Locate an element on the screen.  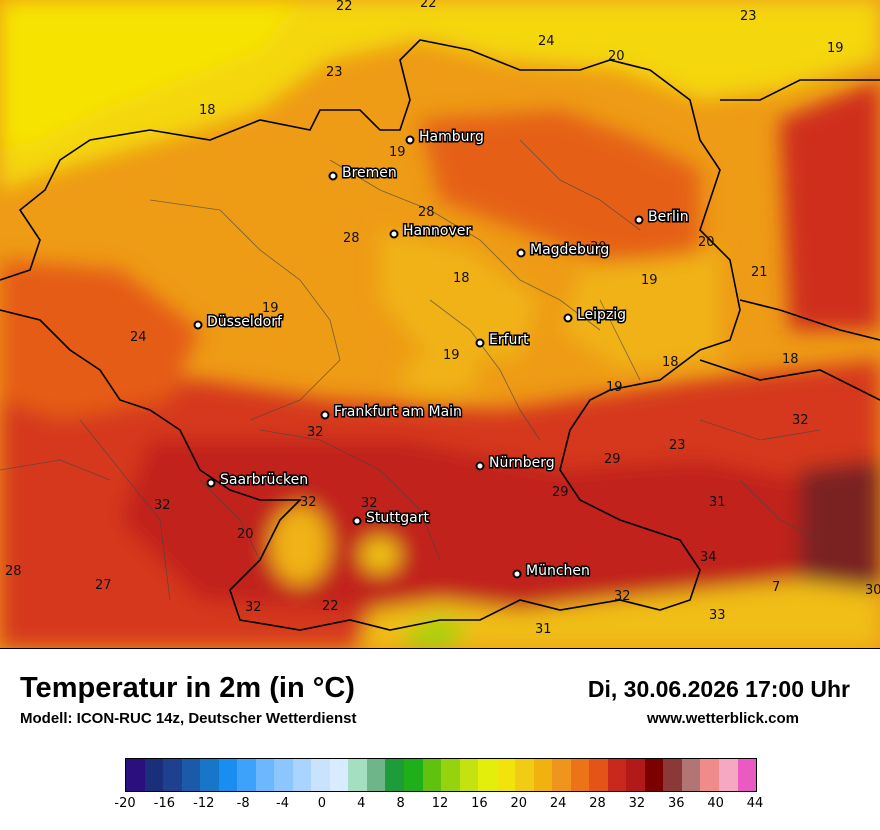
legend-tick-label: 20 is located at coordinates (519, 803).